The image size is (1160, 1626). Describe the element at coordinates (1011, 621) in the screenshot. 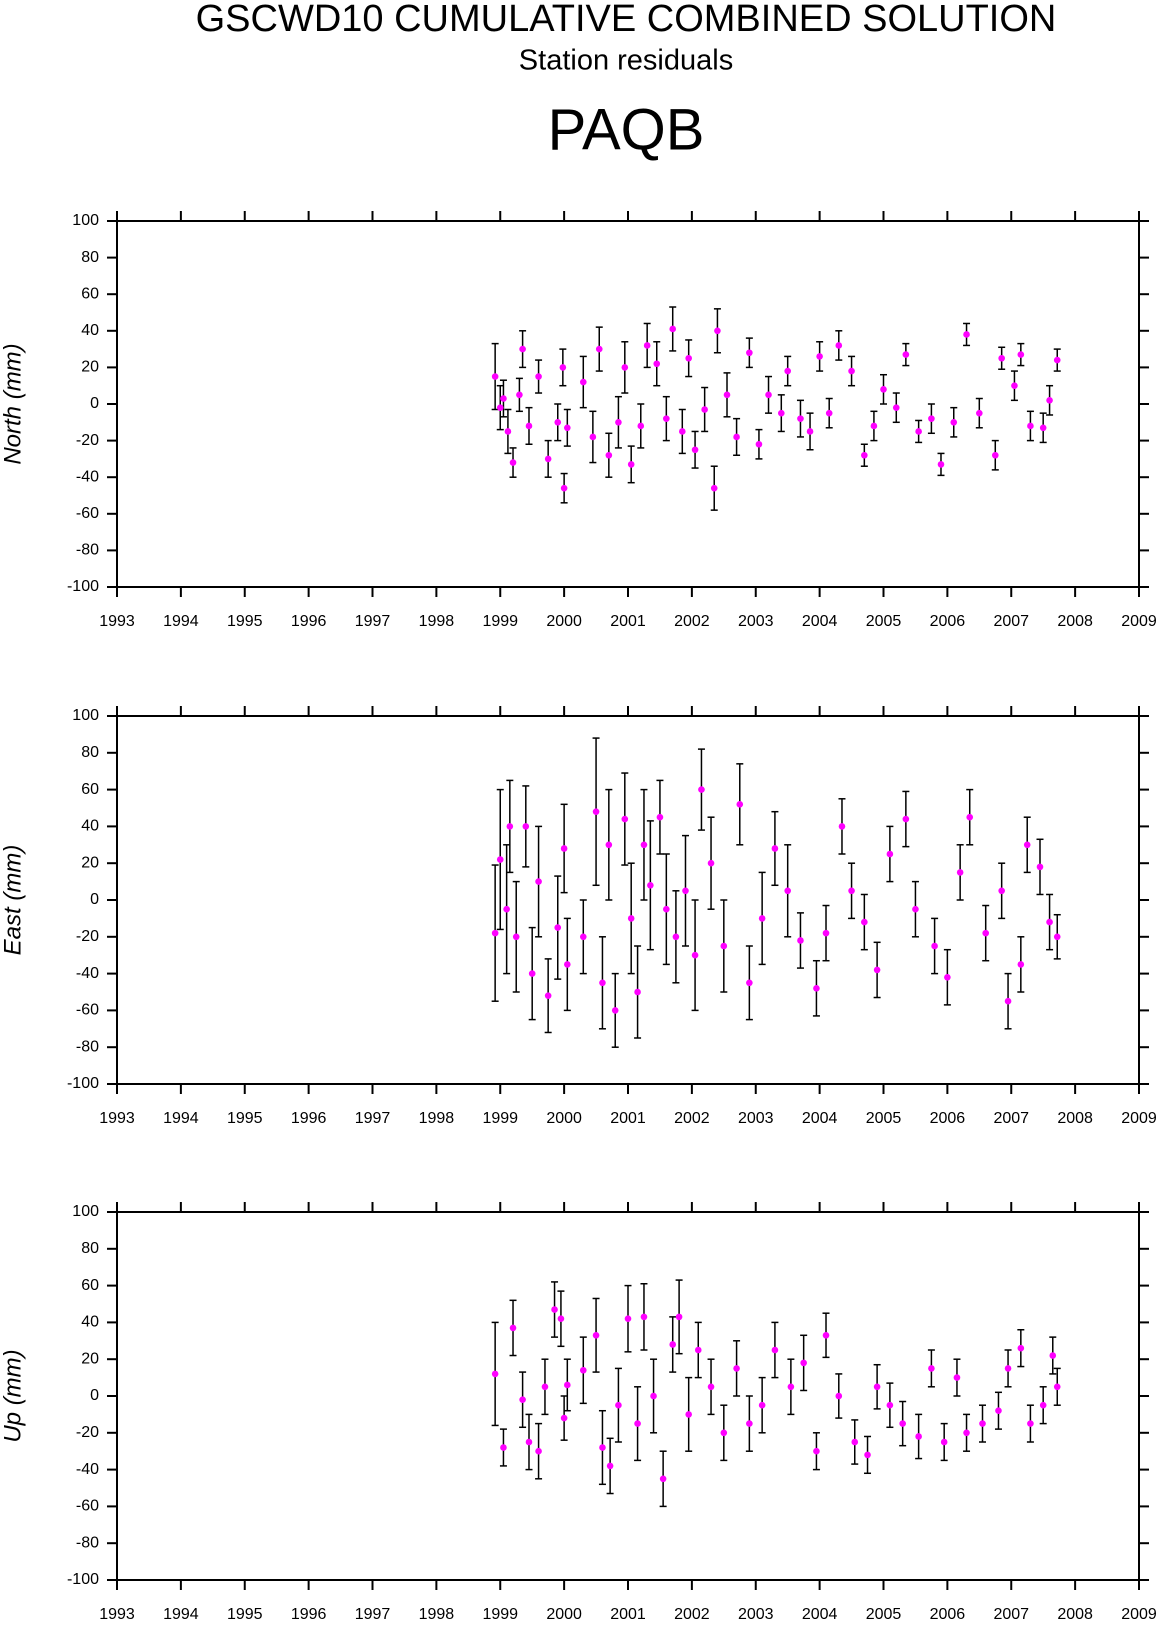

I see `x-tick-label: 2007` at that location.